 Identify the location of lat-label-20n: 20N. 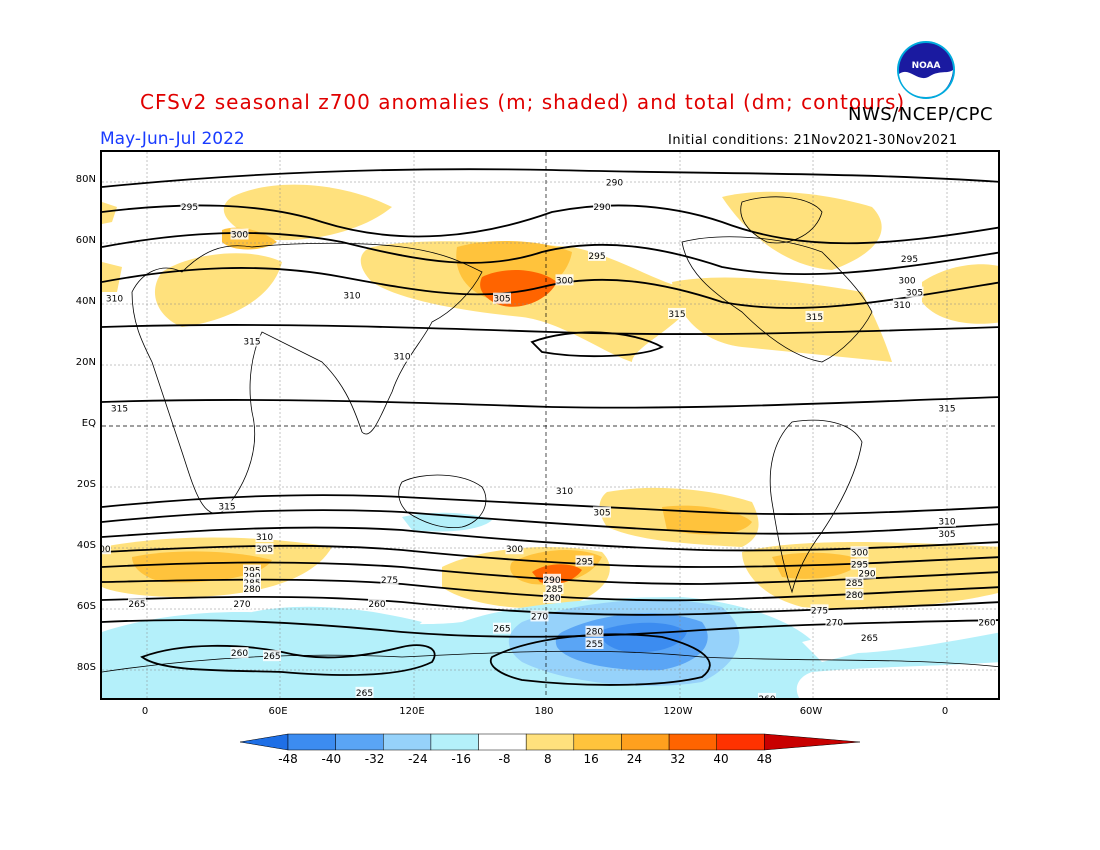
(85, 362).